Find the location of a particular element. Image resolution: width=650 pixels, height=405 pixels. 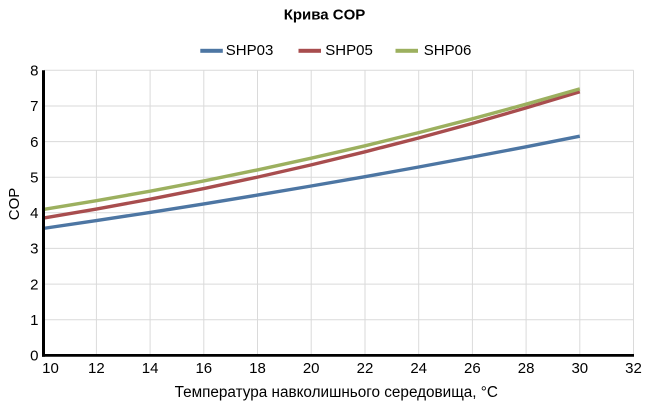

svg-text: 20 is located at coordinates (311, 368).